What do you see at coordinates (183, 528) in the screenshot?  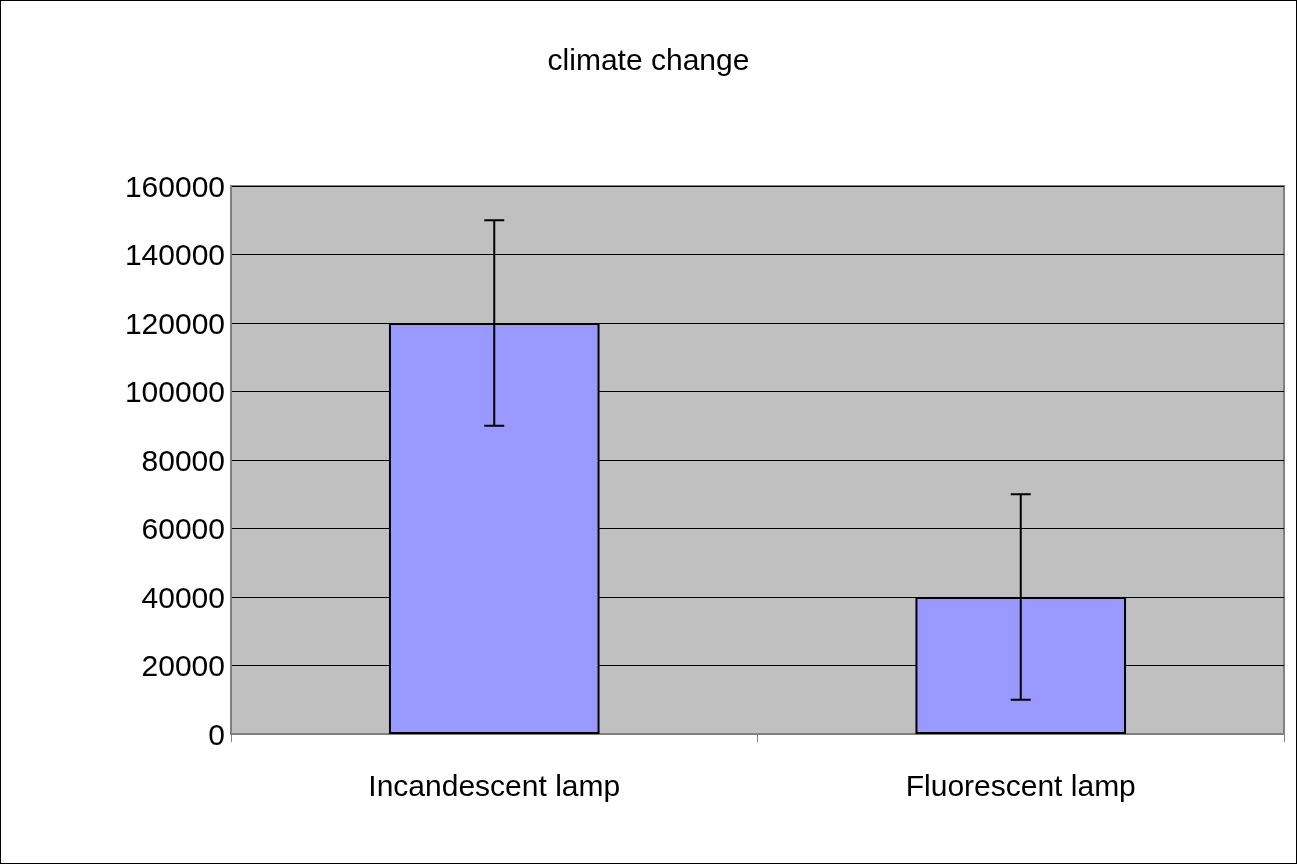 I see `y-tick-label: 60000` at bounding box center [183, 528].